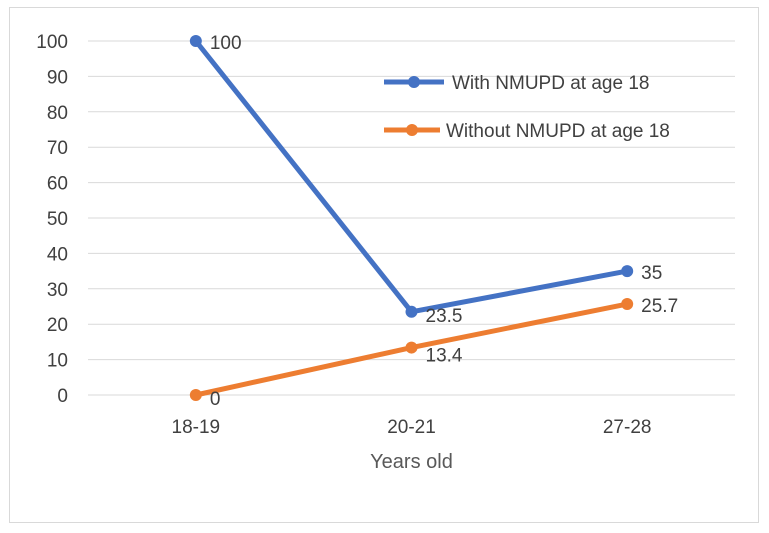 The height and width of the screenshot is (533, 769). What do you see at coordinates (558, 131) in the screenshot?
I see `legend-label: Without NMUPD at age 18` at bounding box center [558, 131].